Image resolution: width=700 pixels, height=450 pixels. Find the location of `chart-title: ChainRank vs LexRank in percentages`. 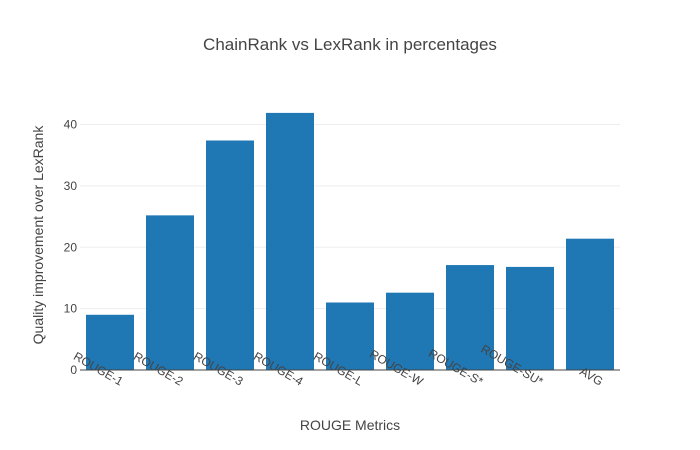

chart-title: ChainRank vs LexRank in percentages is located at coordinates (350, 44).